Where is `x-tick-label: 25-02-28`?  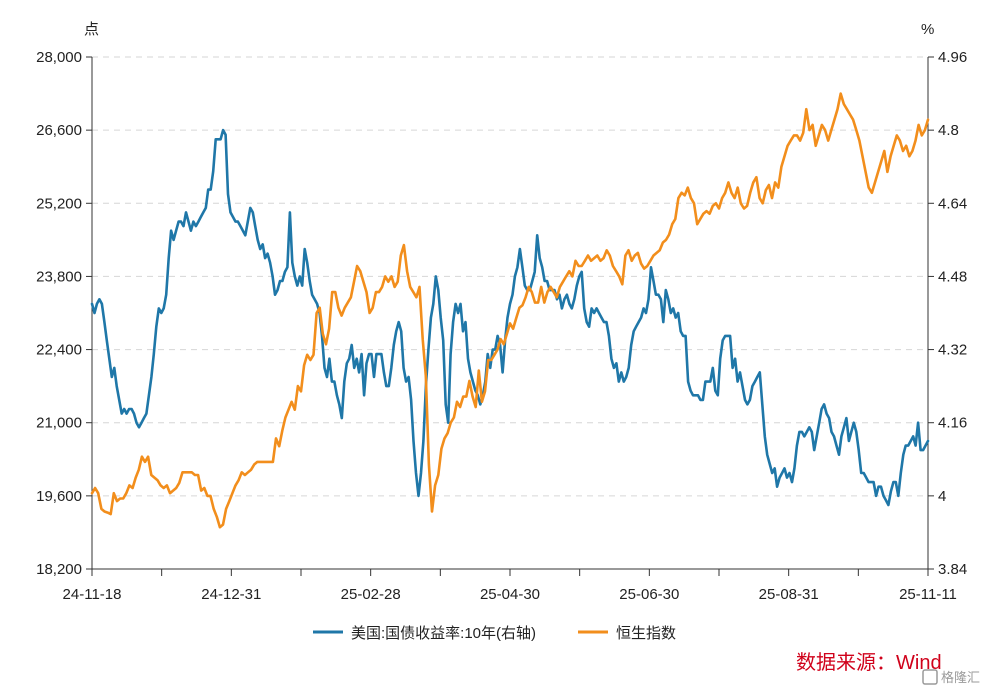
x-tick-label: 25-02-28 is located at coordinates (371, 594).